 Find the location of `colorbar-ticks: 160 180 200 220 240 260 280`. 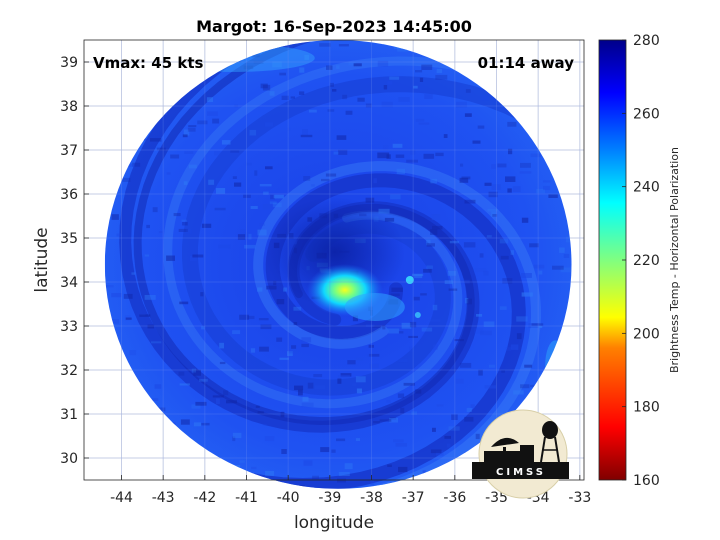

colorbar-ticks: 160 180 200 220 240 260 280 is located at coordinates (641, 261).